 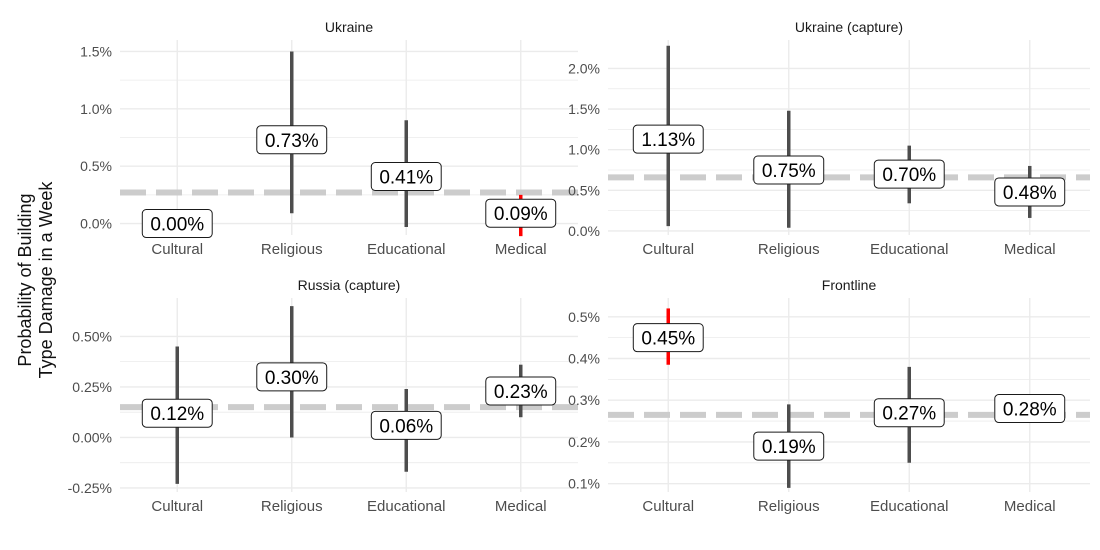 What do you see at coordinates (349, 285) in the screenshot?
I see `panel-title: Russia (capture)` at bounding box center [349, 285].